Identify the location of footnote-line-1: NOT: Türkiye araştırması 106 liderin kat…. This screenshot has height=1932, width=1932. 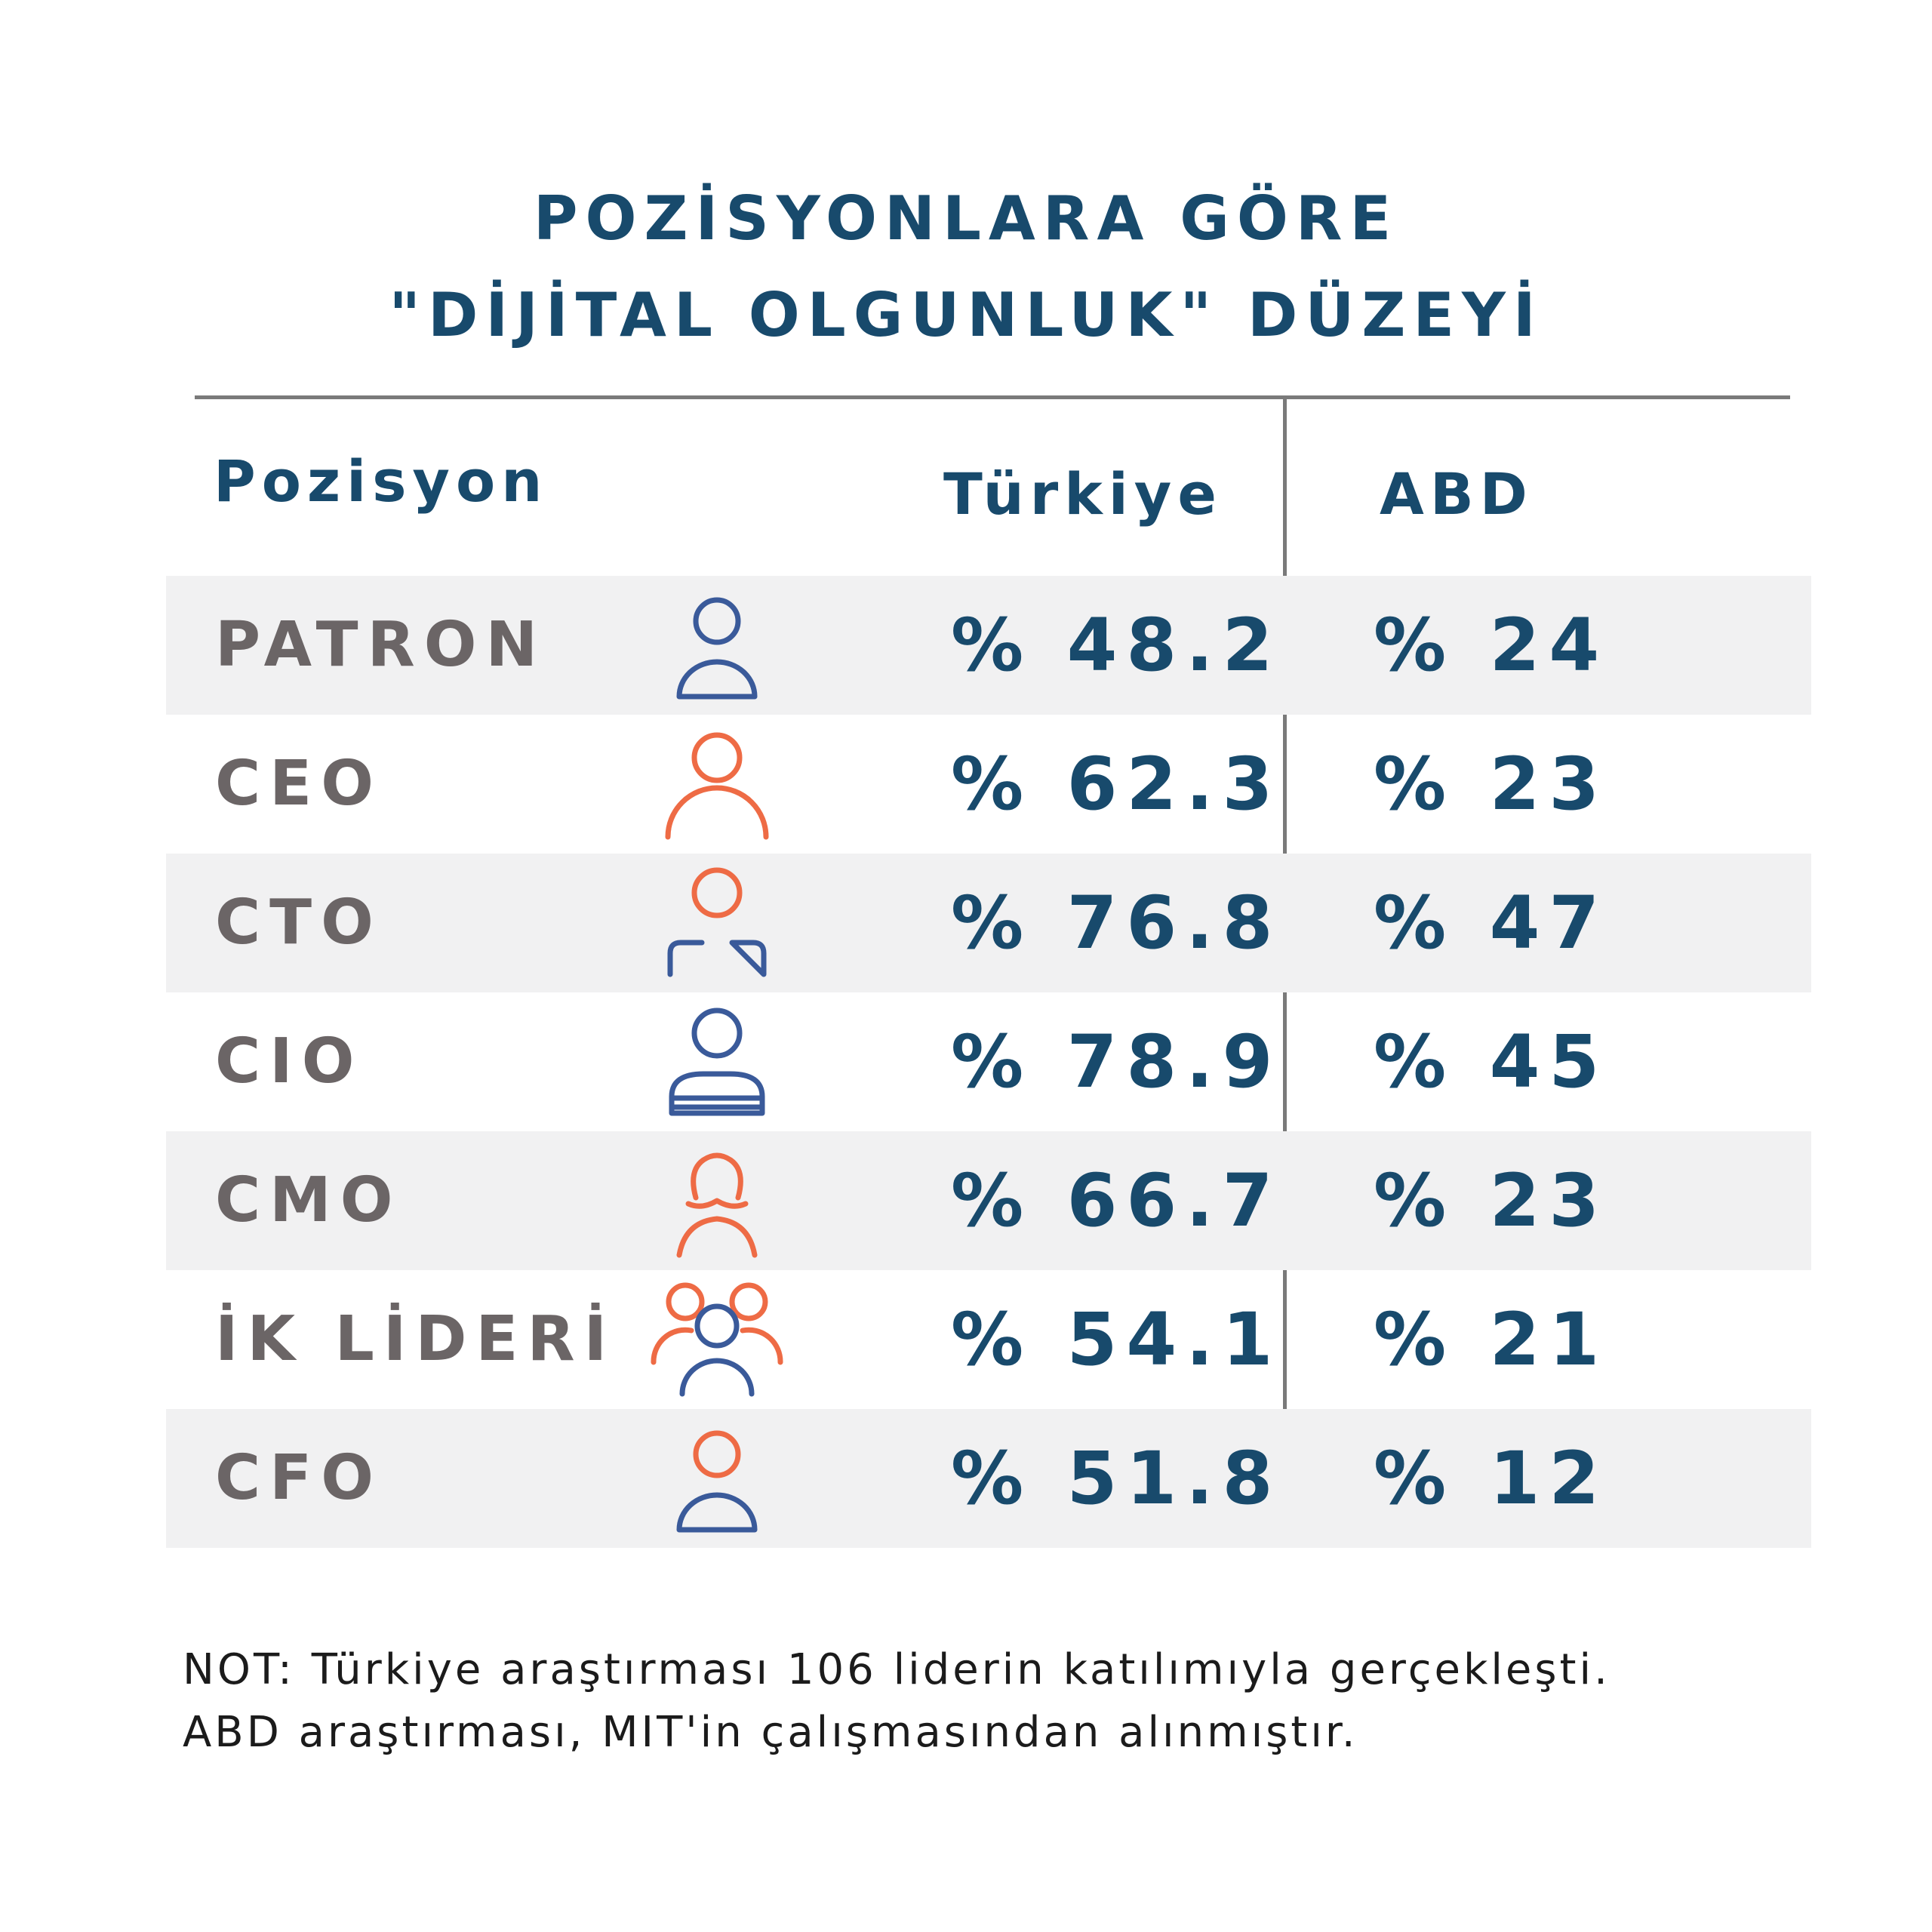
(897, 1669).